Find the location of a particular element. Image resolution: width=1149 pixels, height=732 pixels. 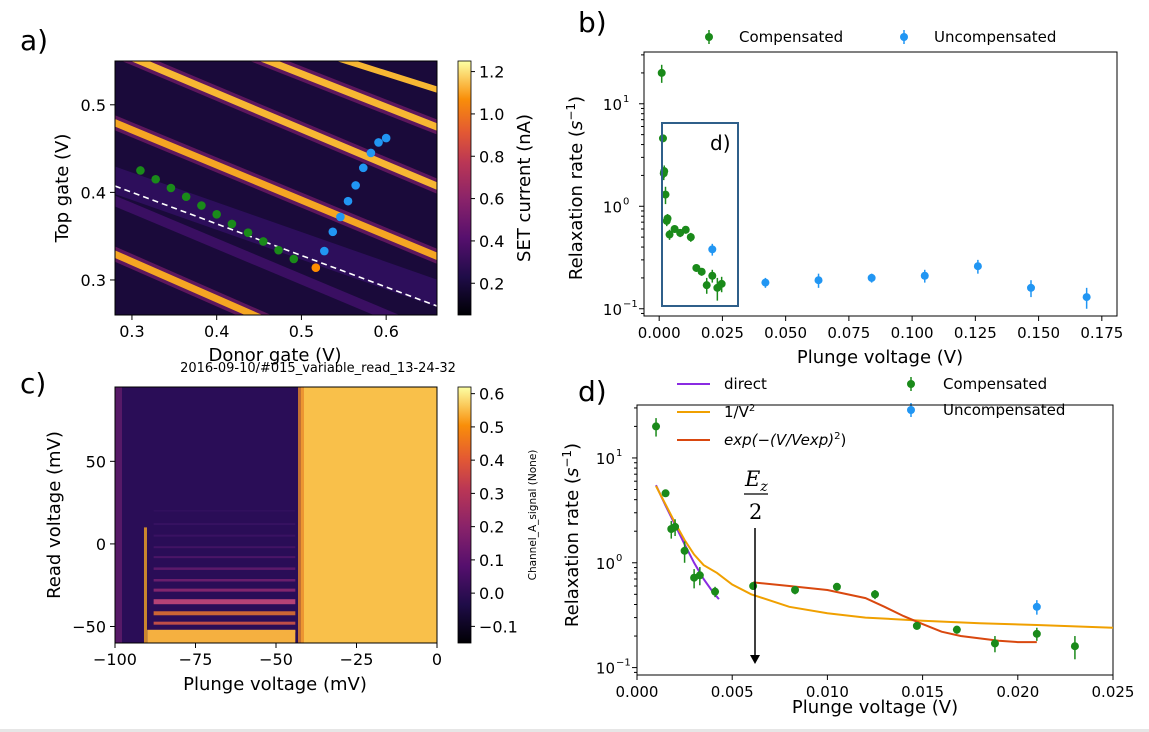

panel-c-cbar-tick-label: −0.1 is located at coordinates (498, 626).